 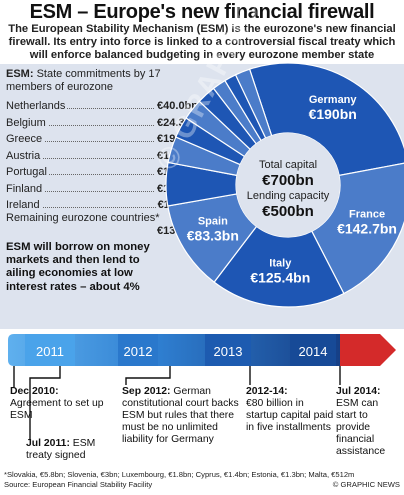 I want to click on country-row-netherlands: Netherlands €40.0bn, so click(x=102, y=106).